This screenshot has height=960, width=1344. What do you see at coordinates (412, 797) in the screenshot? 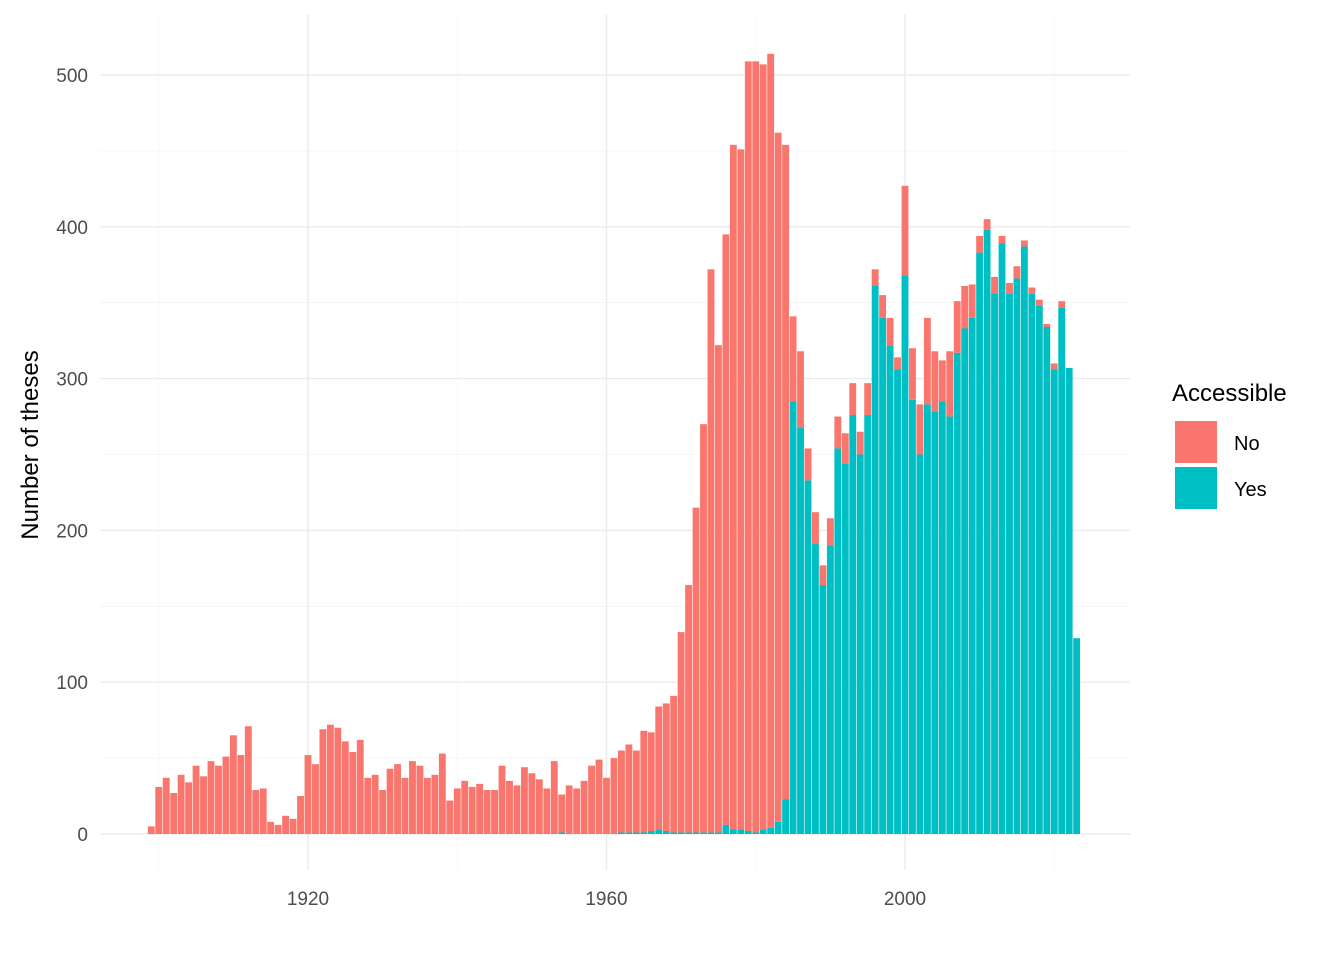
I see `bar-no-1934` at bounding box center [412, 797].